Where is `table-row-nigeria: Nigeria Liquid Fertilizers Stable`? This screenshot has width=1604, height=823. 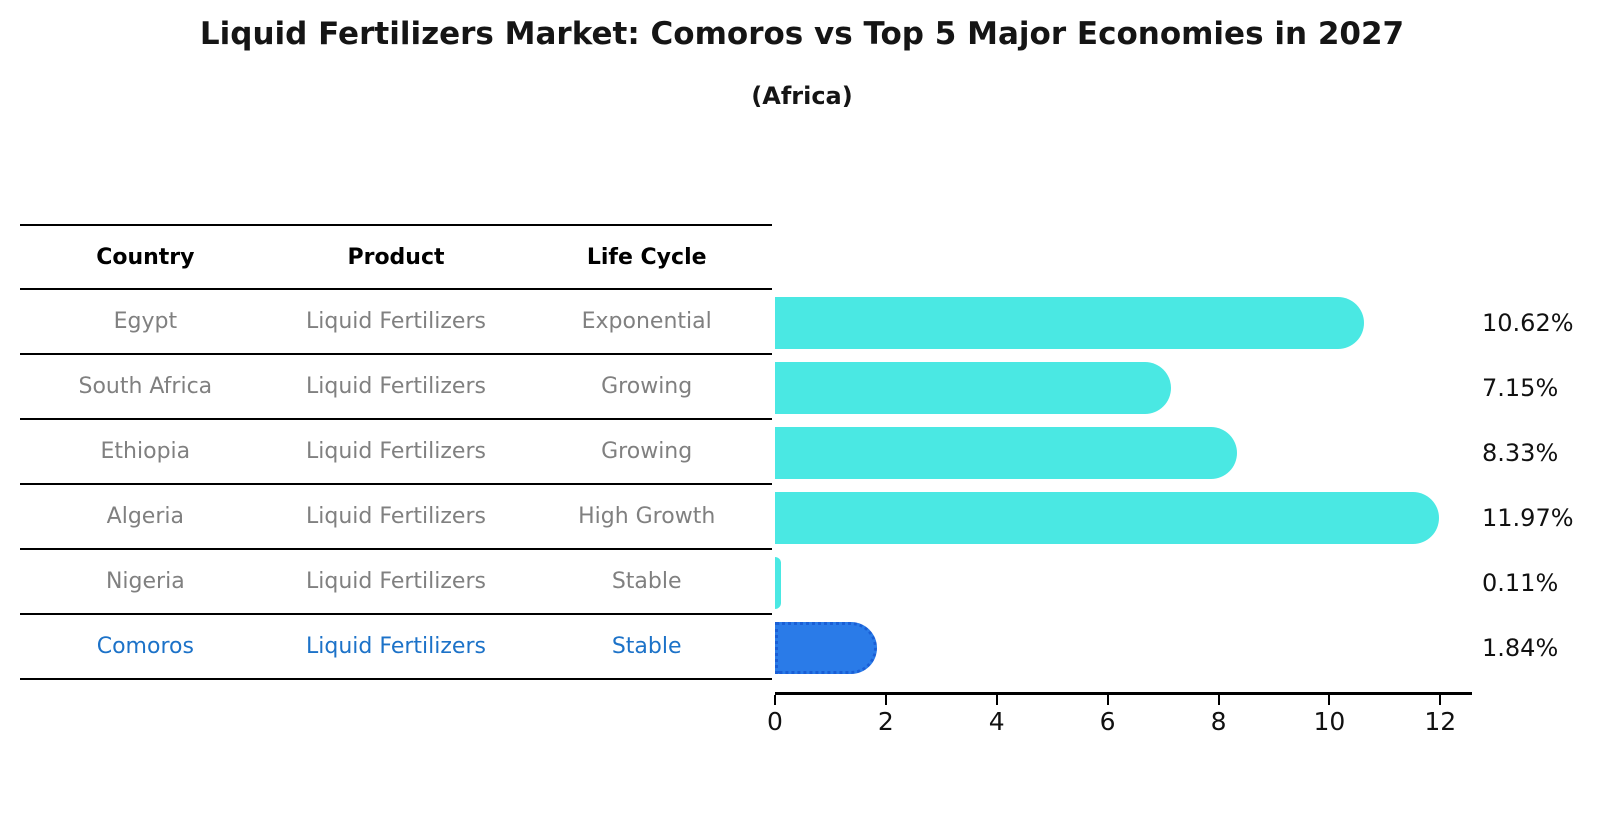 table-row-nigeria: Nigeria Liquid Fertilizers Stable is located at coordinates (396, 582).